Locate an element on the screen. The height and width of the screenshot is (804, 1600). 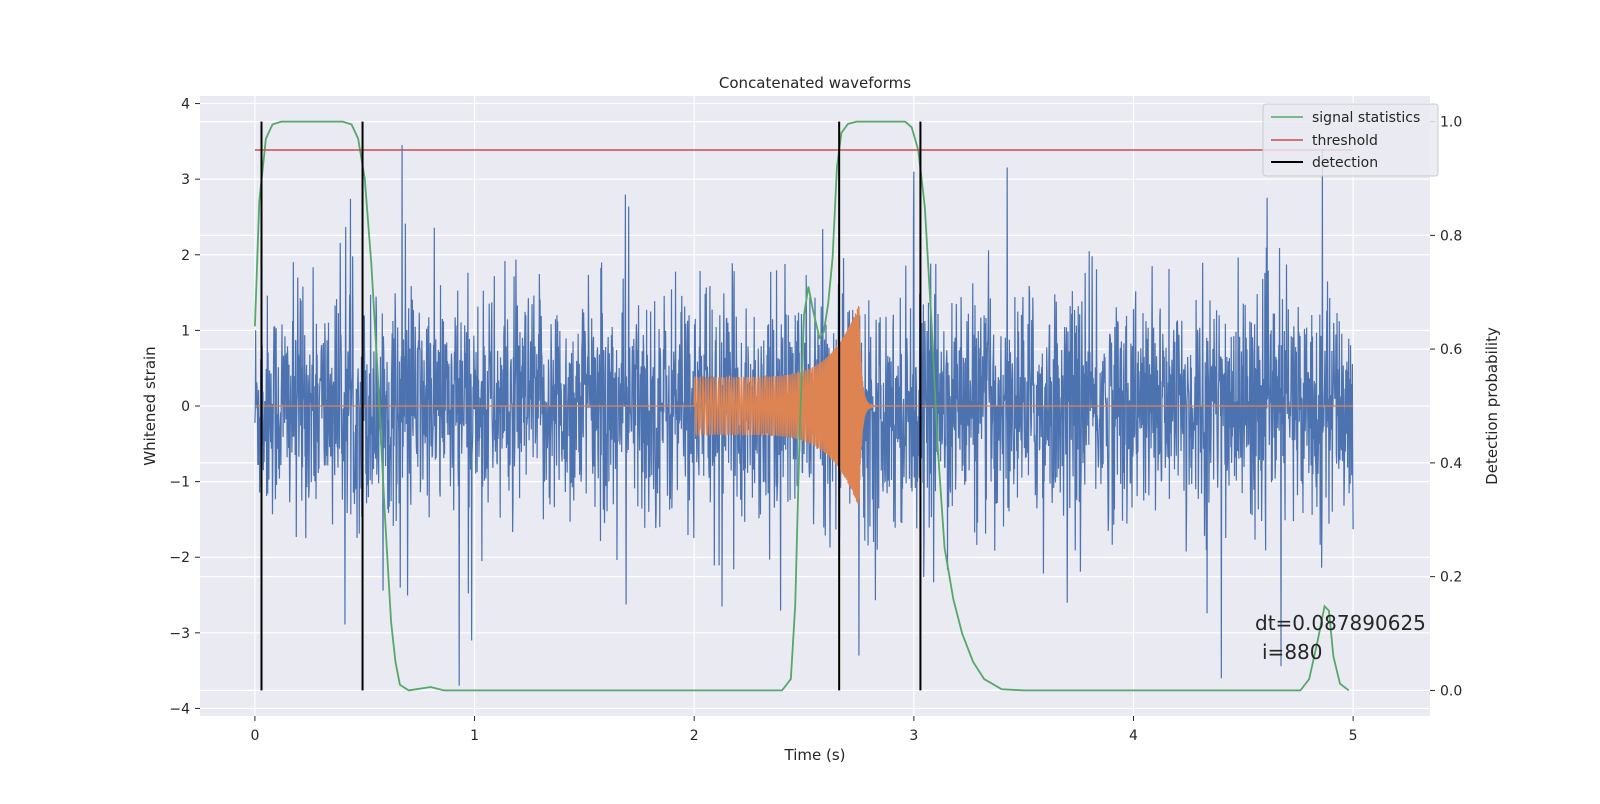
x-tick-label: 0 is located at coordinates (254, 736).